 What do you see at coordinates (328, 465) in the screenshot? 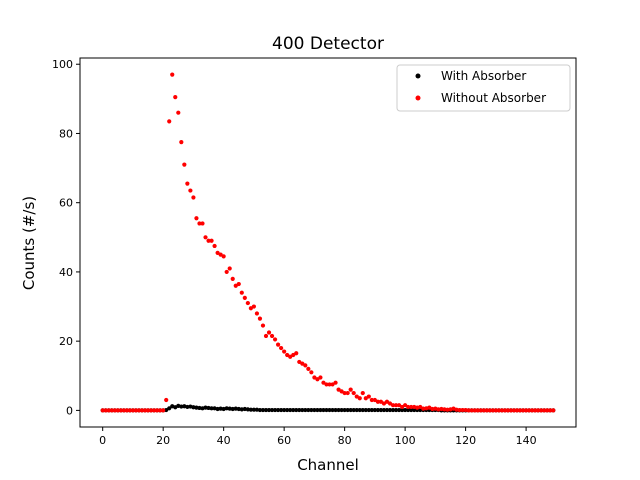
I see `x-axis-label: Channel` at bounding box center [328, 465].